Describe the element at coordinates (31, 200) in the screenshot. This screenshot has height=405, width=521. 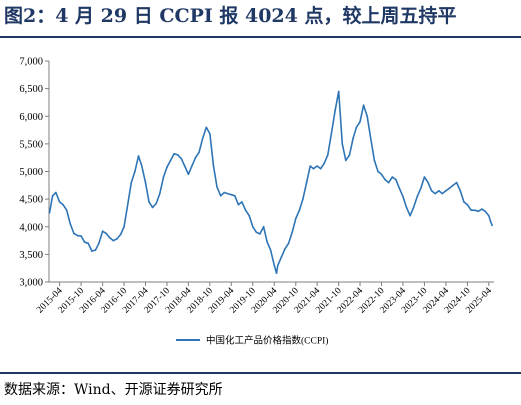
I see `y-tick-label: 4,500` at that location.